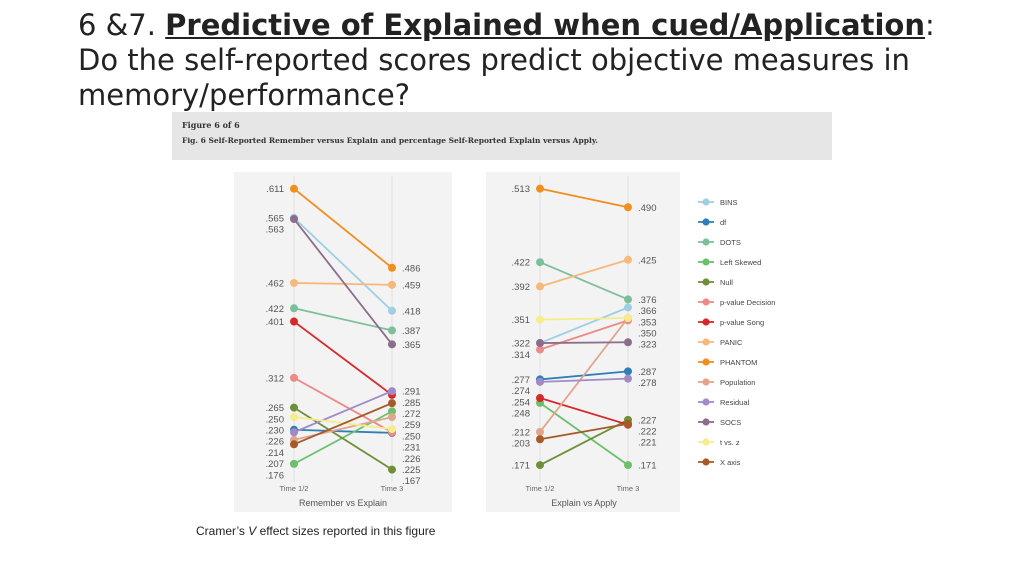  Describe the element at coordinates (521, 414) in the screenshot. I see `value-label-2-left-skewed-t1: .248` at that location.